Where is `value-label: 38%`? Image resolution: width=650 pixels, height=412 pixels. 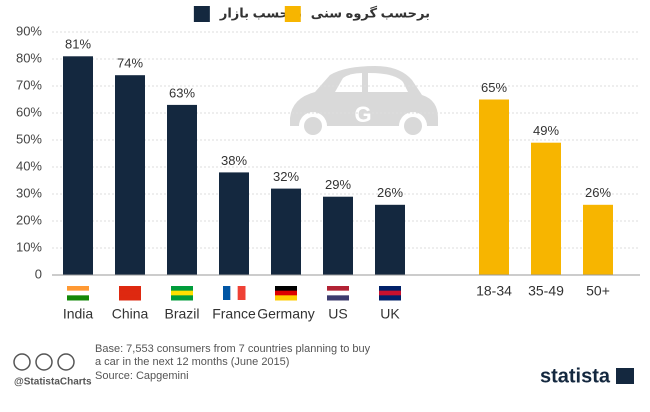 value-label: 38% is located at coordinates (234, 160).